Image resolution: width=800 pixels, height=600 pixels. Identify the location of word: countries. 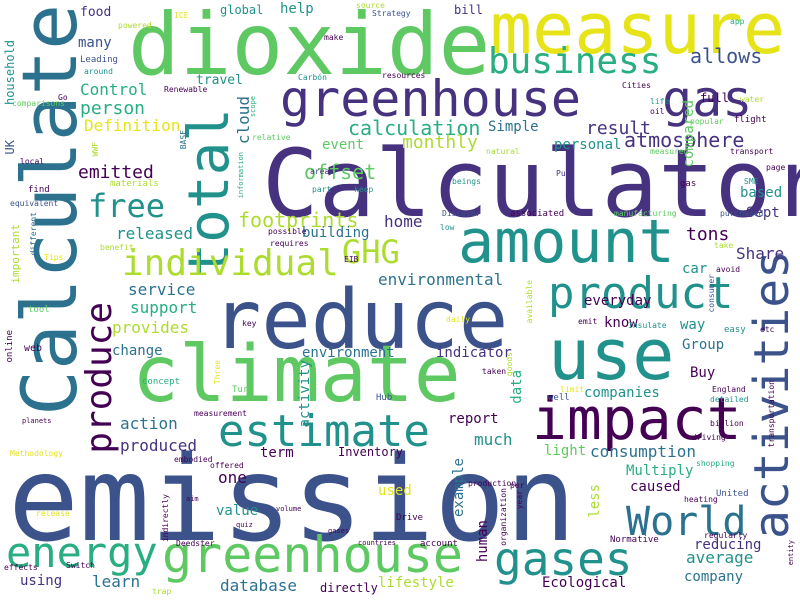
(377, 543).